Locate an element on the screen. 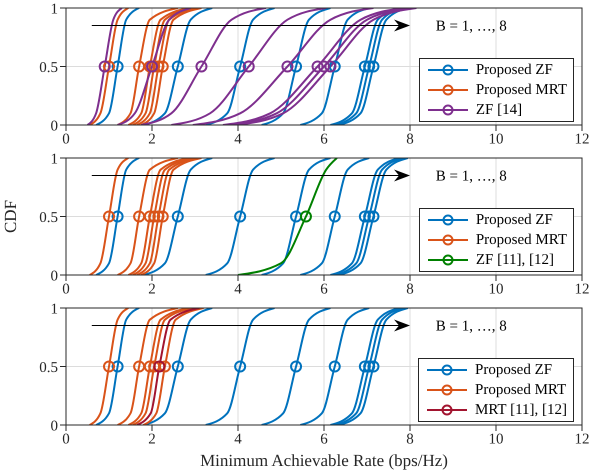 The width and height of the screenshot is (596, 476). x-axis-title: Minimum Achievable Rate (bps/Hz) is located at coordinates (324, 460).